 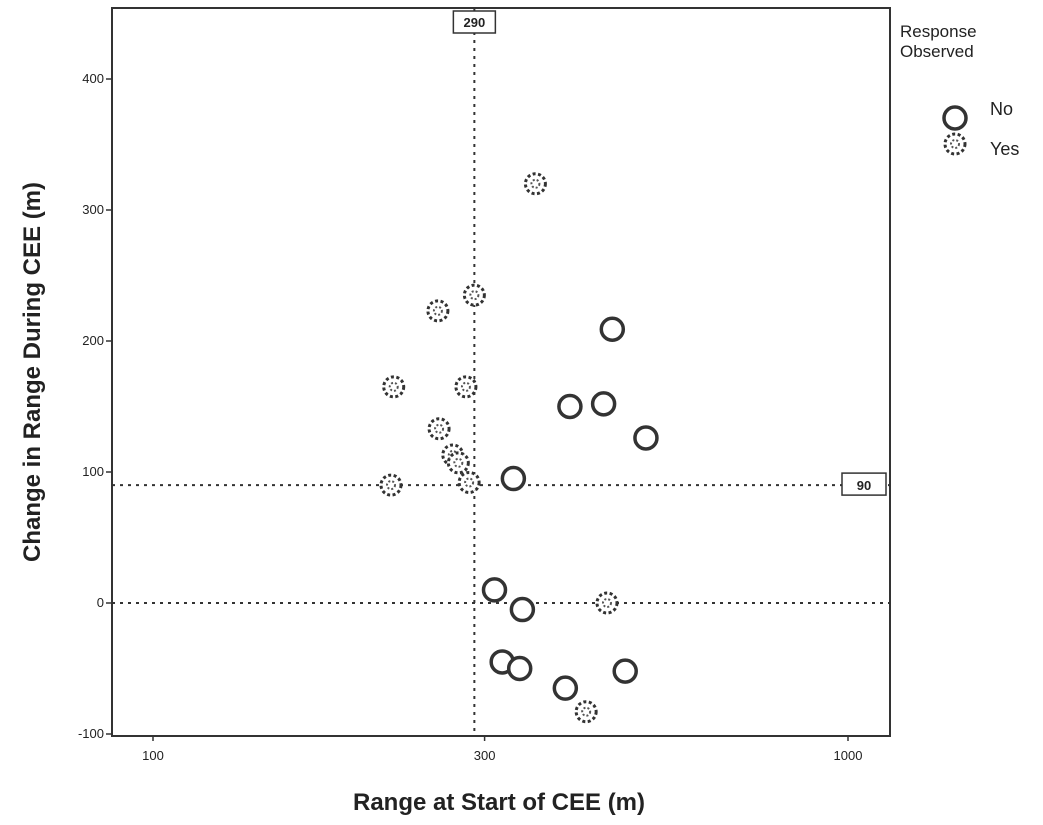 I want to click on legend-marker-no, so click(x=955, y=118).